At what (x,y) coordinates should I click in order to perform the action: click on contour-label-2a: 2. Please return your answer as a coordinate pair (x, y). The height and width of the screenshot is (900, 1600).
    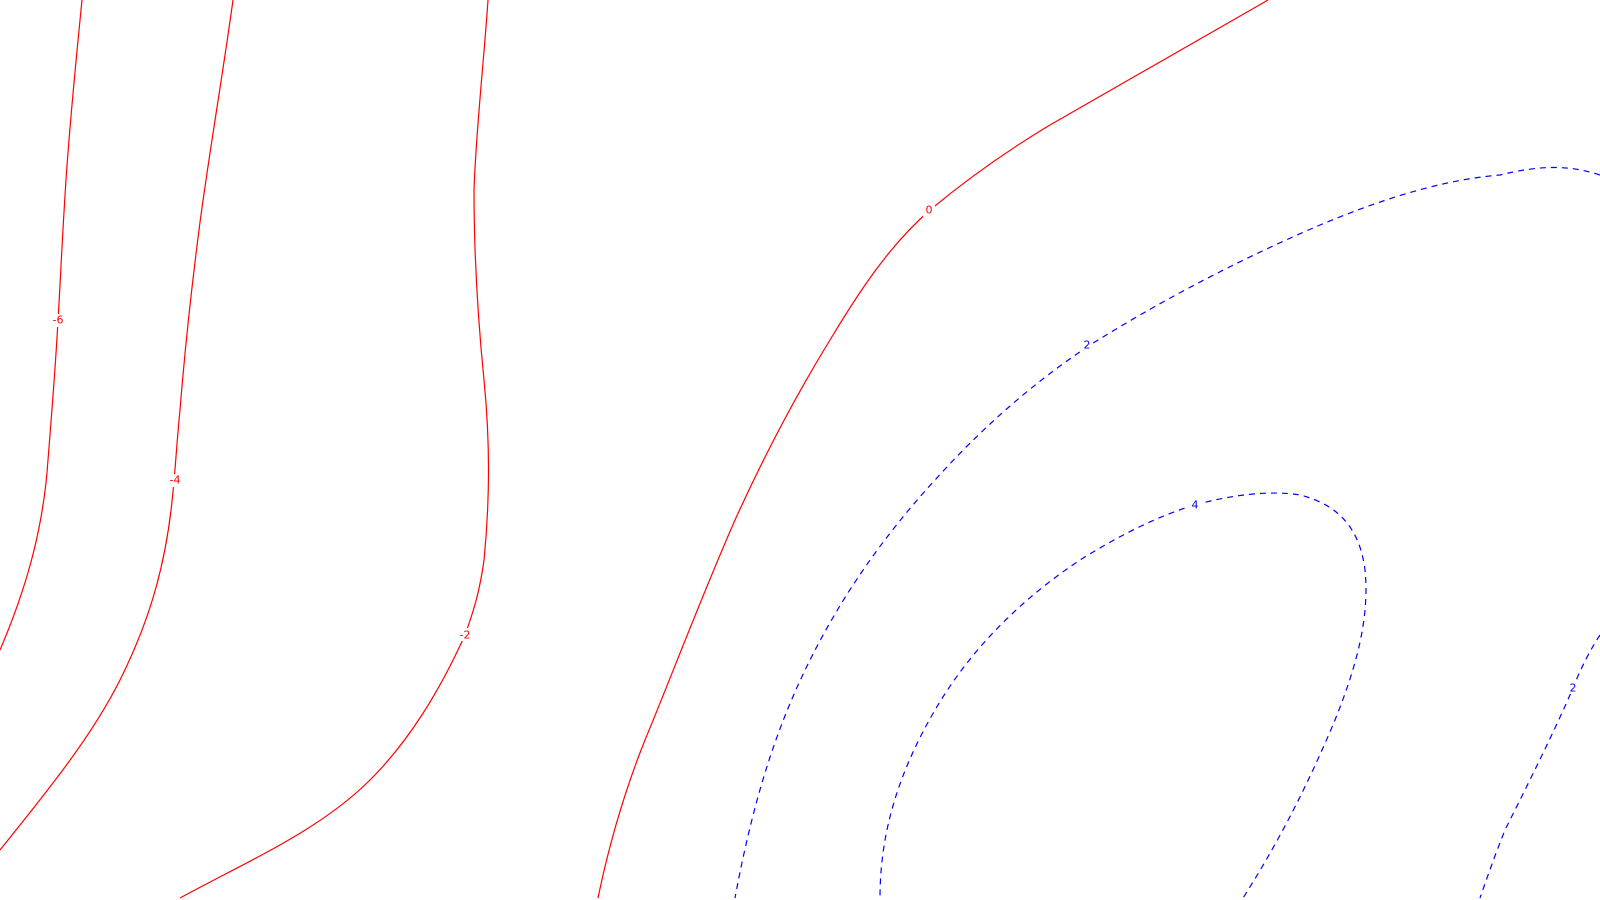
    Looking at the image, I should click on (1087, 345).